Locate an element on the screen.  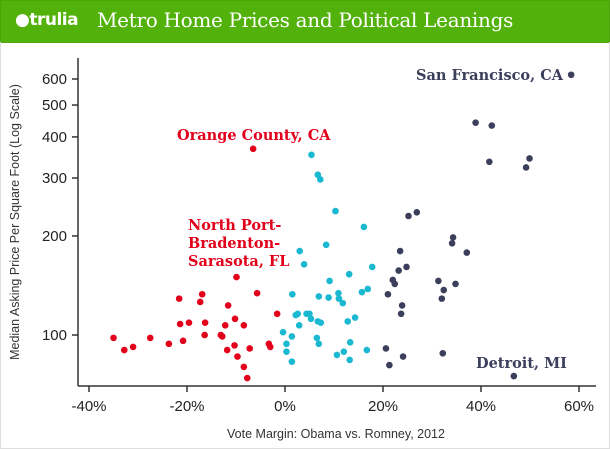
y-tick-label: 300 is located at coordinates (54, 178).